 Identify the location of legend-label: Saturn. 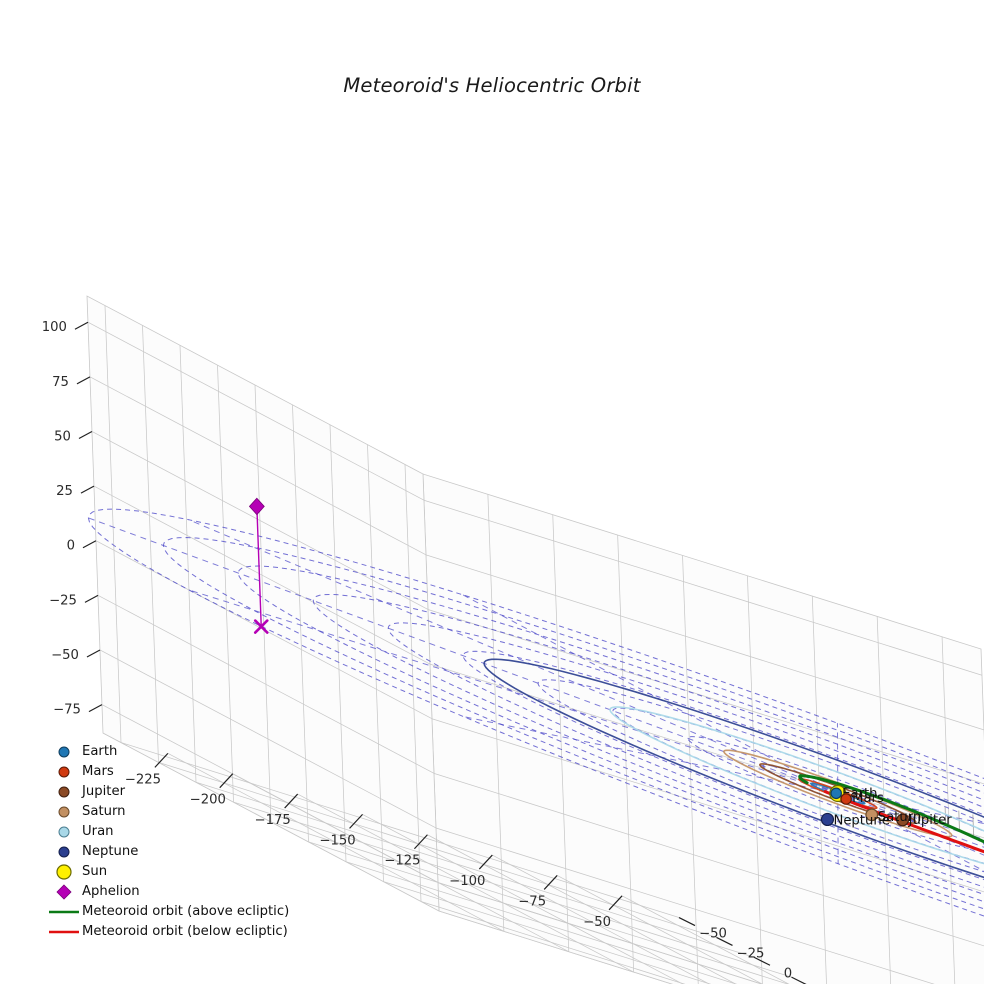
(104, 811).